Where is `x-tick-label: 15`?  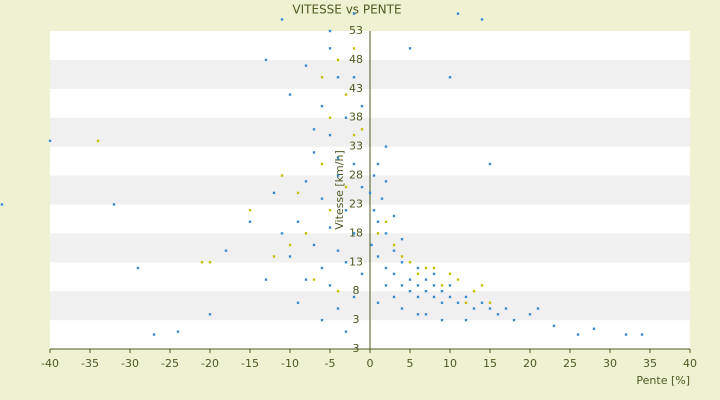
x-tick-label: 15 is located at coordinates (490, 363).